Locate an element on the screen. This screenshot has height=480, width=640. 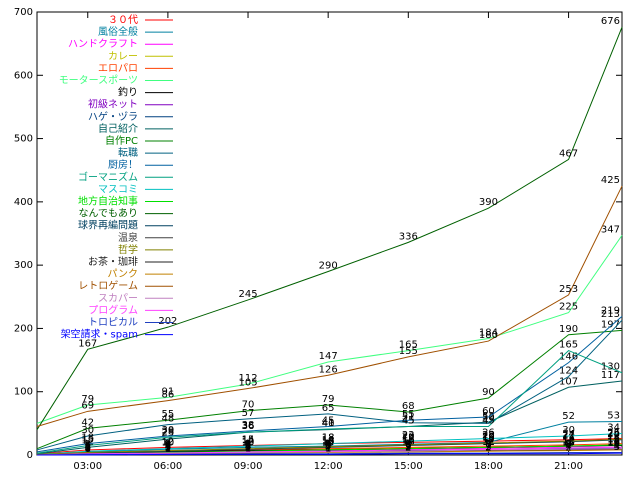
data-label: 40 is located at coordinates (328, 424).